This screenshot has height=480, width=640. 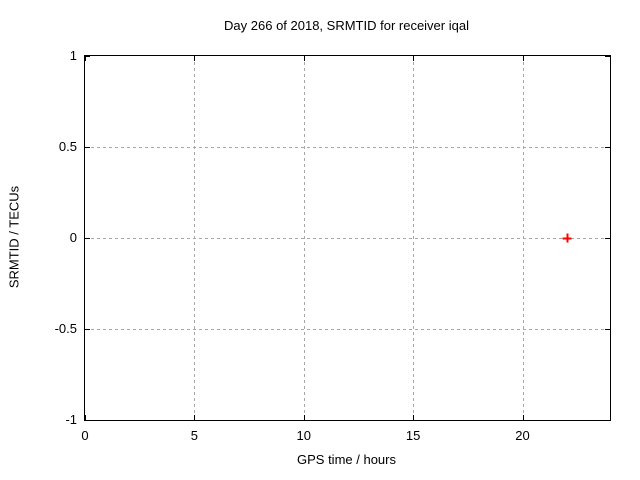 What do you see at coordinates (194, 435) in the screenshot?
I see `x-tick-label: 5` at bounding box center [194, 435].